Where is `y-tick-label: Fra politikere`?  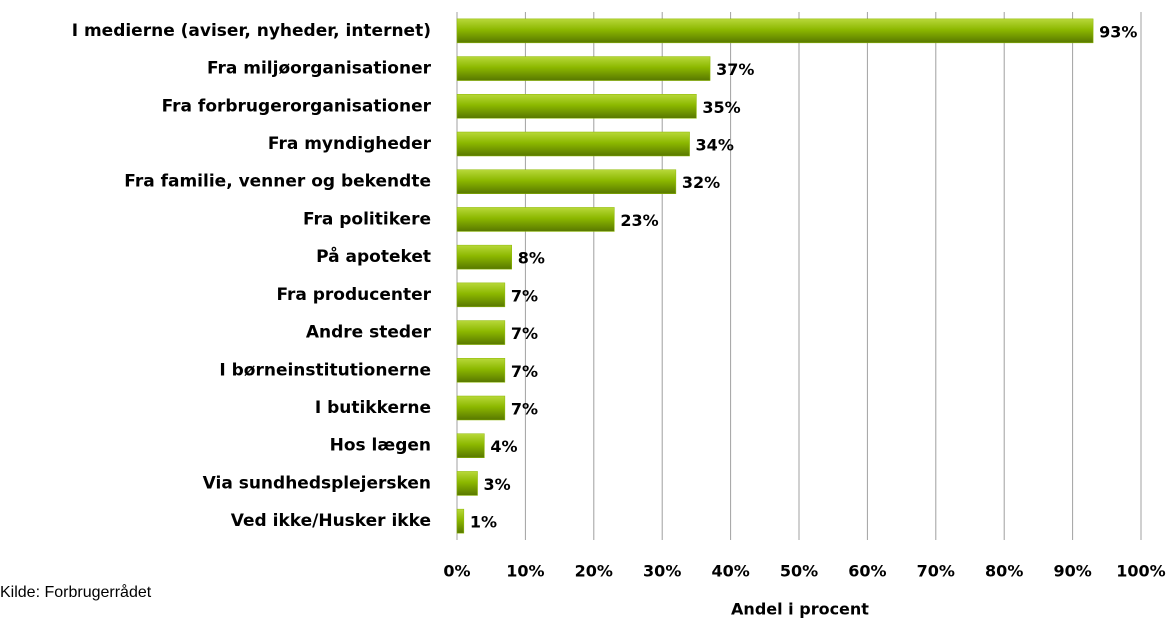 y-tick-label: Fra politikere is located at coordinates (367, 219).